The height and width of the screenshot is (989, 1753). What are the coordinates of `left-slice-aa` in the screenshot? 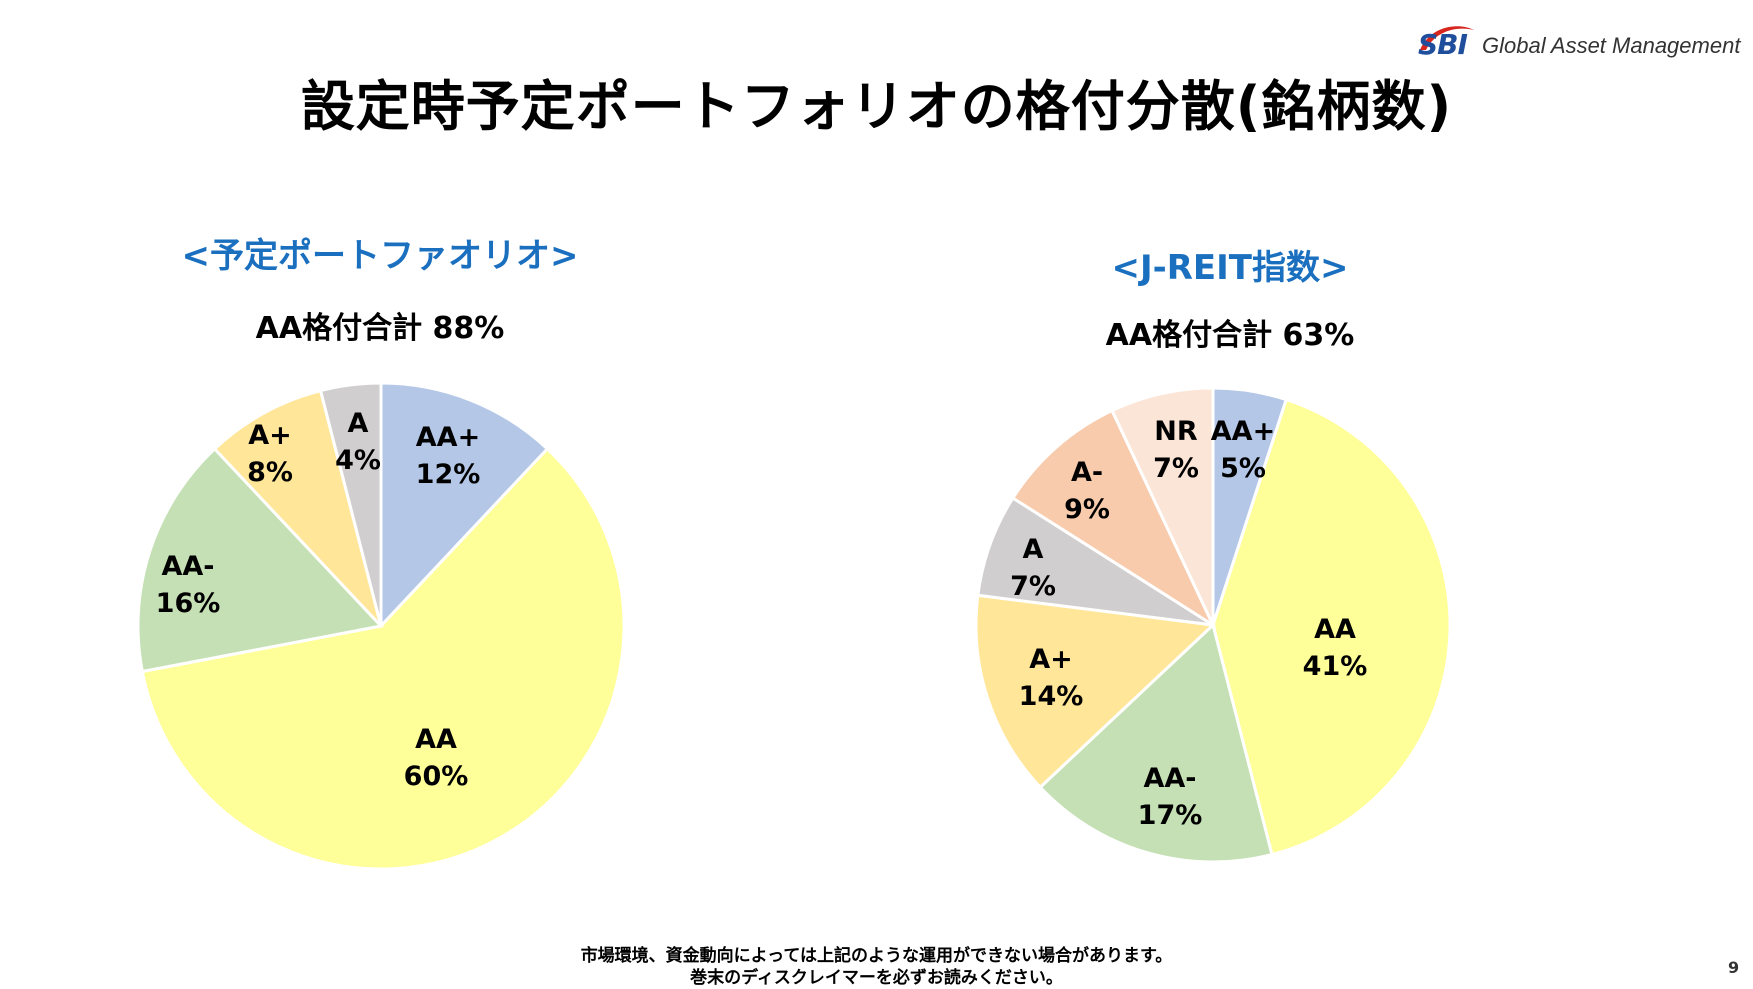 It's located at (383, 658).